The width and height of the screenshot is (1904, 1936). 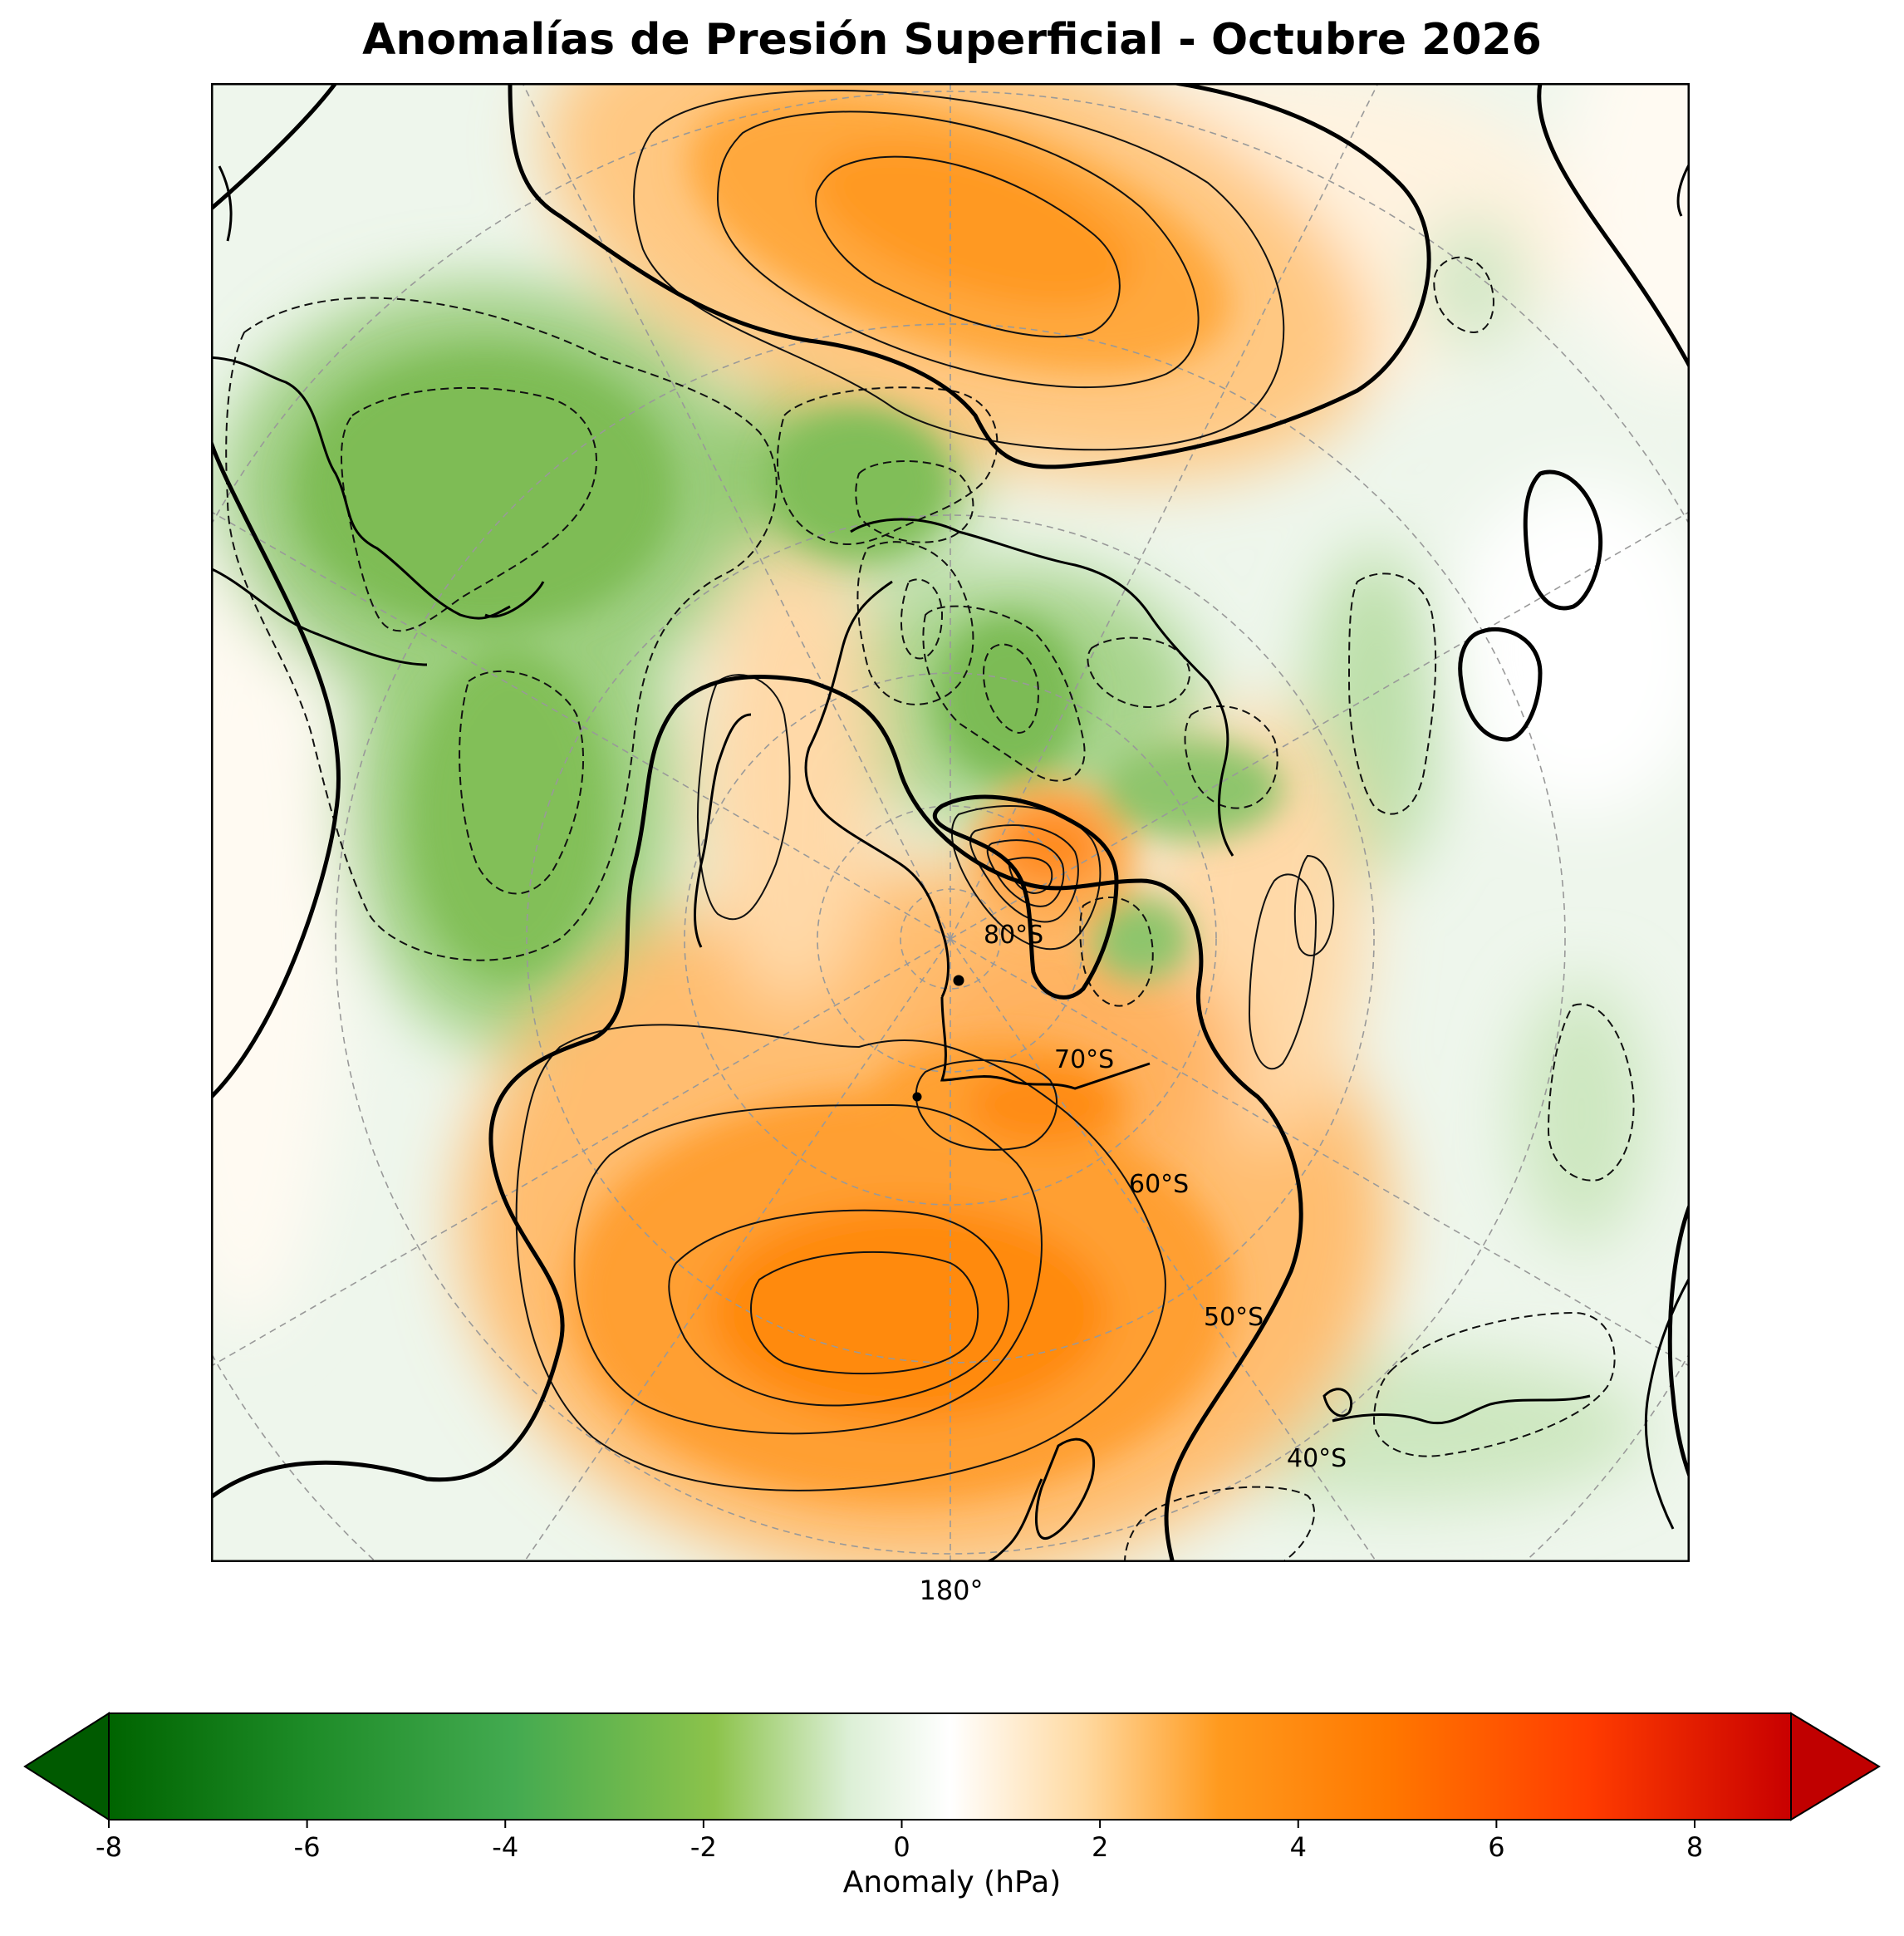 I want to click on colorbar-tick-label: 0, so click(x=901, y=1847).